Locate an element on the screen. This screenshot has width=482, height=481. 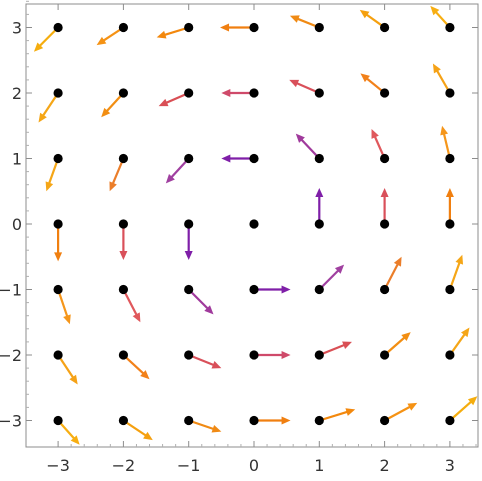
y-tick-label: −2 is located at coordinates (11, 355).